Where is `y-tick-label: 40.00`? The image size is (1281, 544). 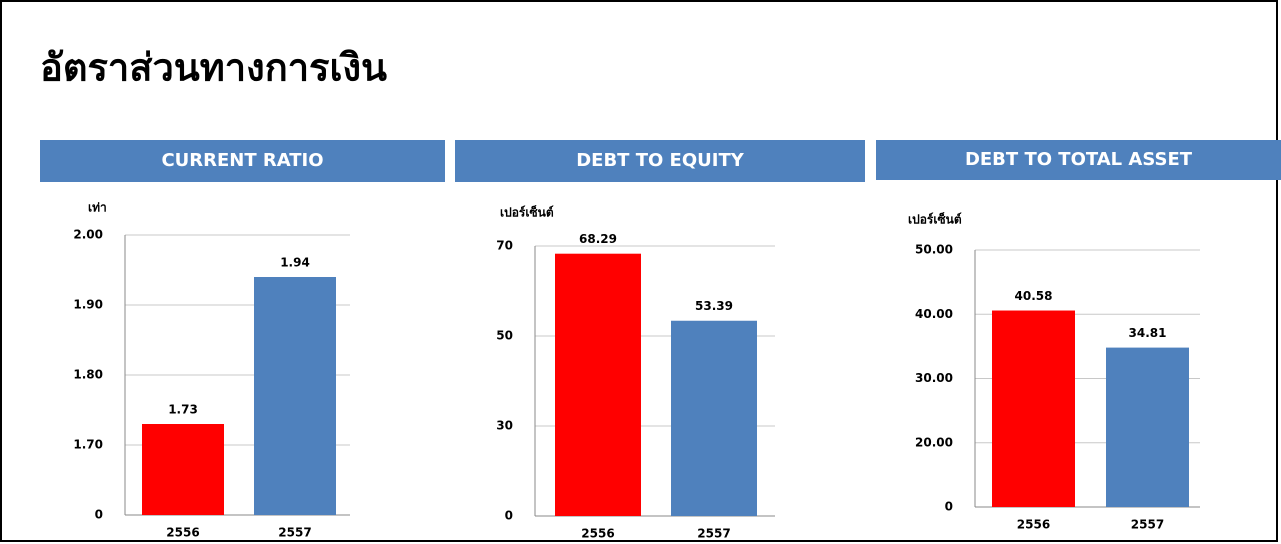 y-tick-label: 40.00 is located at coordinates (934, 314).